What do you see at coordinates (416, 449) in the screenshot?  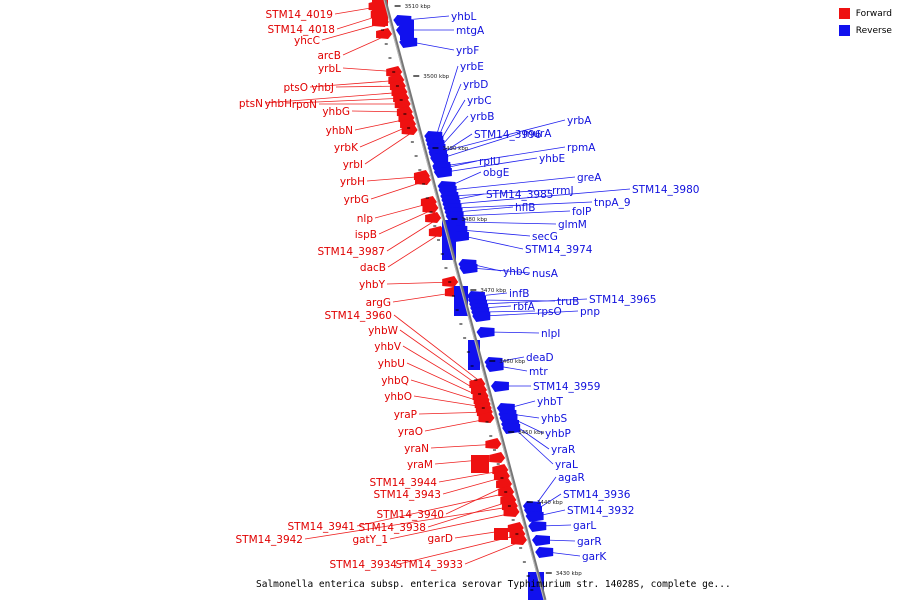 I see `forward-gene-label: yraN` at bounding box center [416, 449].